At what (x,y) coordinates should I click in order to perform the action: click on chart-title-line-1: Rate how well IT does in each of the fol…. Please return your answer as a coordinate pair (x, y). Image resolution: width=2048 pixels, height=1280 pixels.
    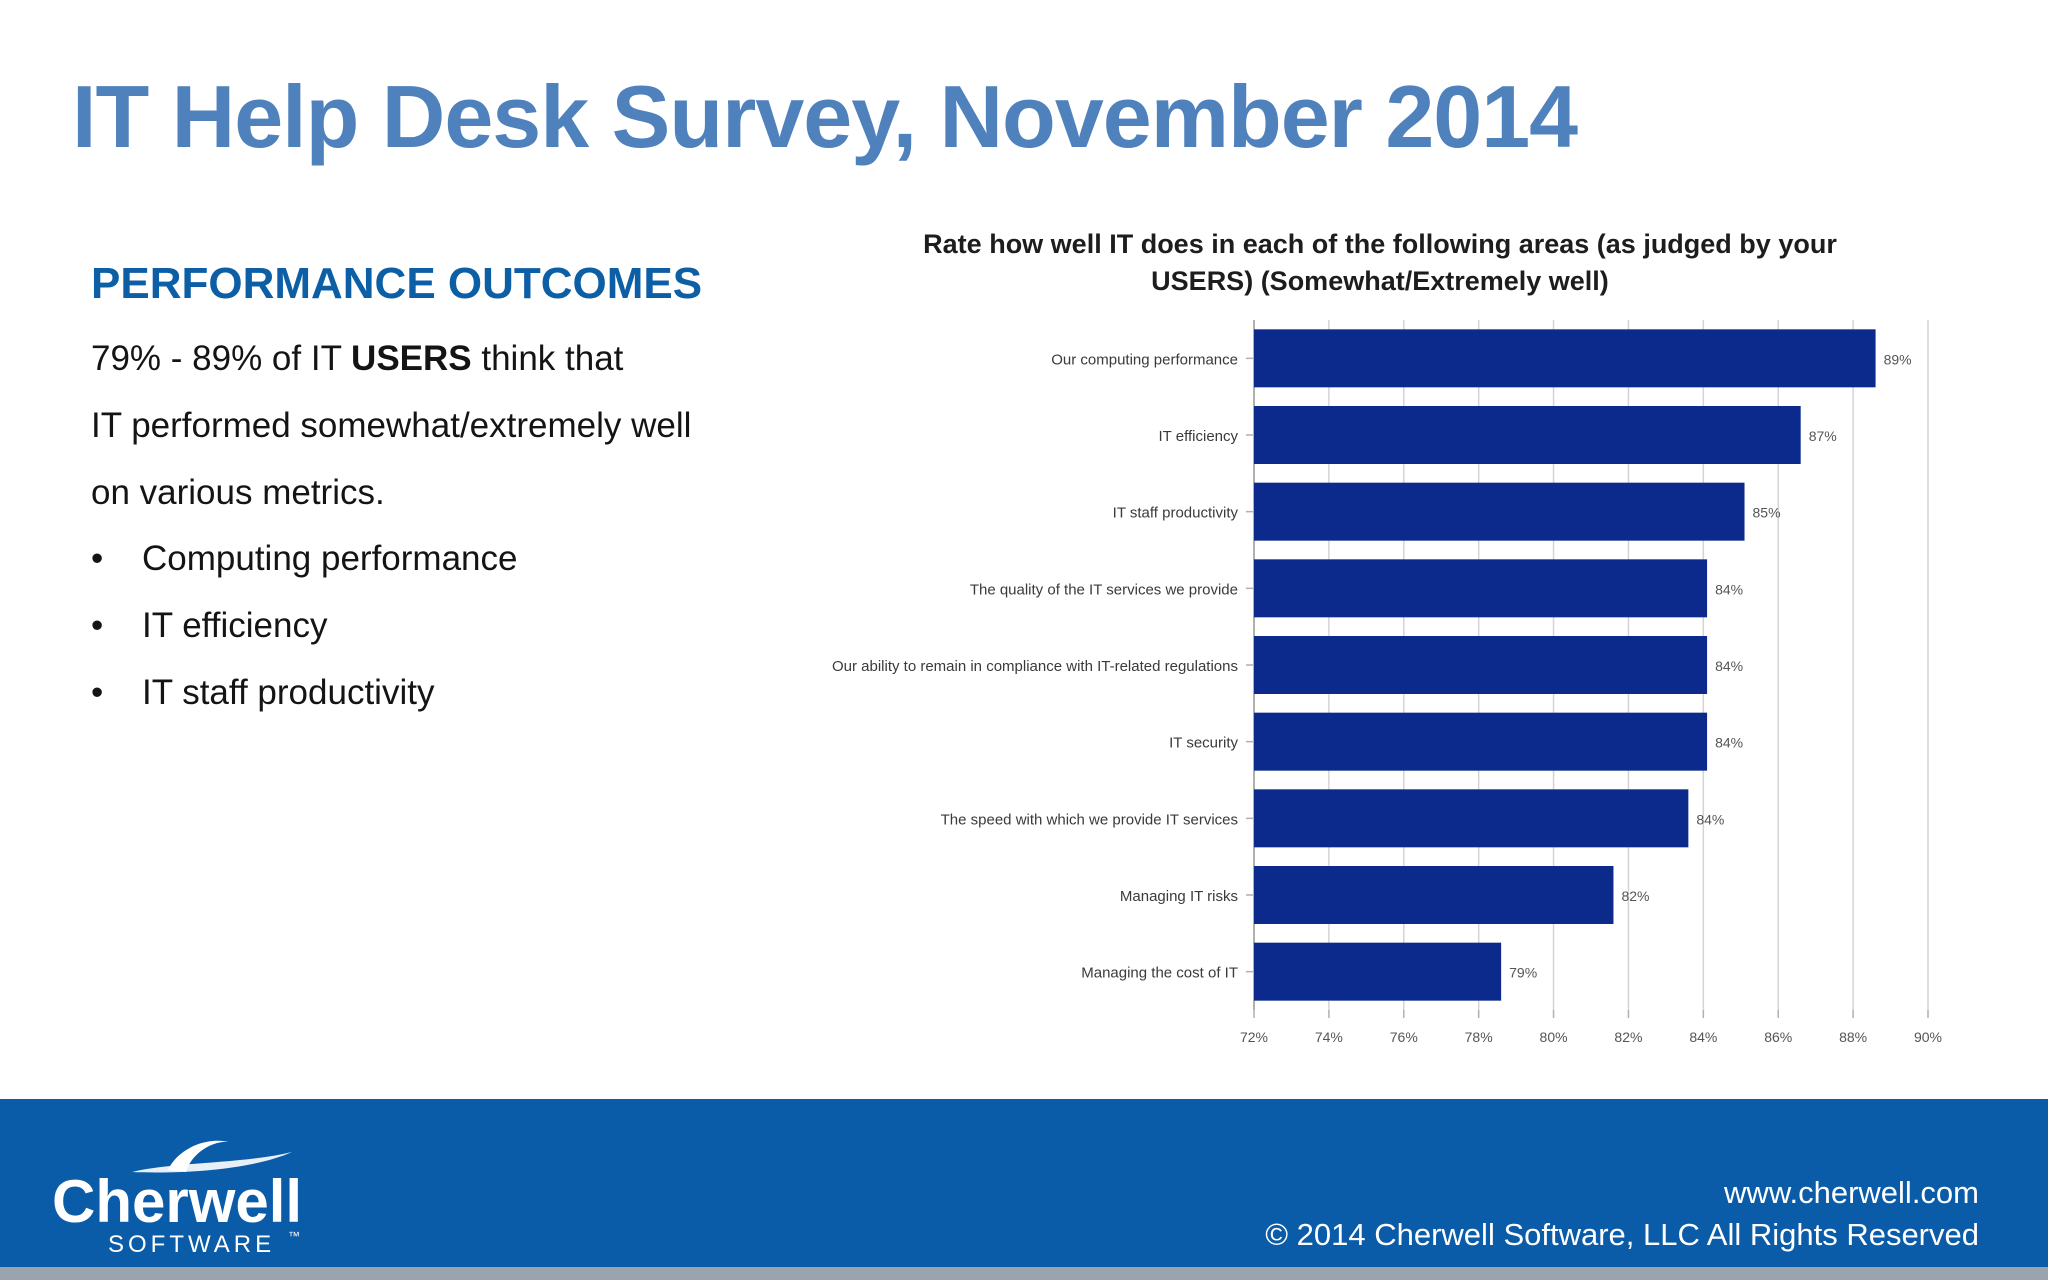
    Looking at the image, I should click on (1380, 244).